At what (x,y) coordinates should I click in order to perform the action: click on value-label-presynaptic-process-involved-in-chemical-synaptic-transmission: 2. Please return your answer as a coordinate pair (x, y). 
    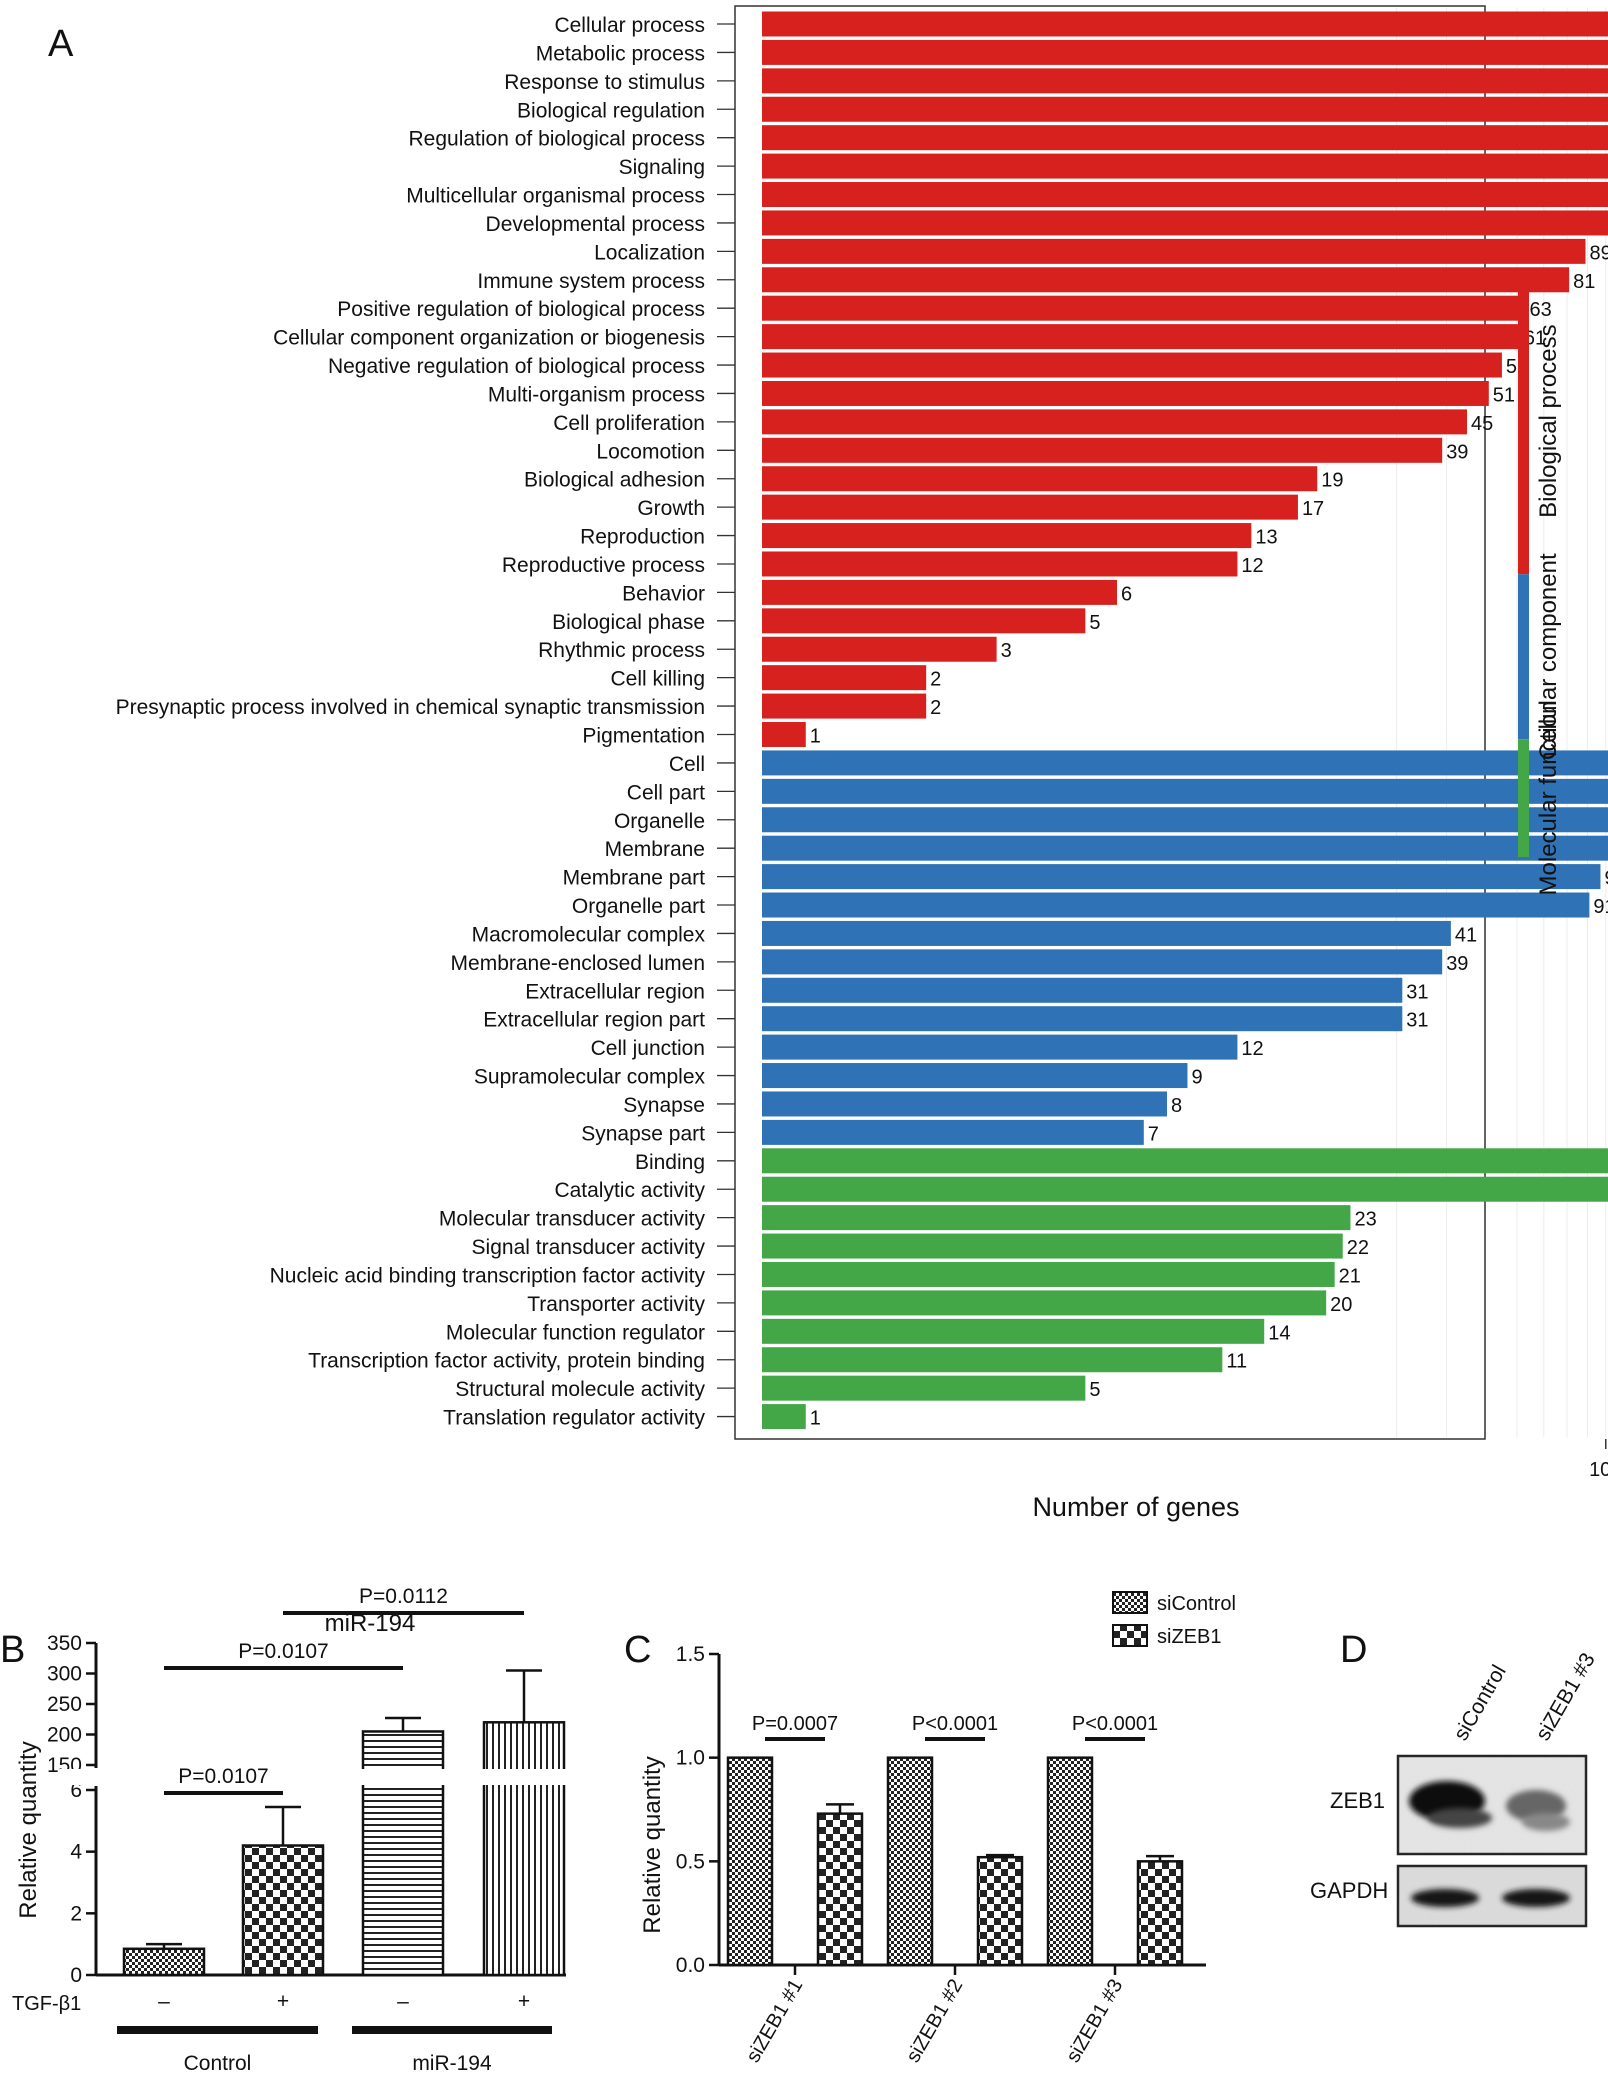
    Looking at the image, I should click on (935, 708).